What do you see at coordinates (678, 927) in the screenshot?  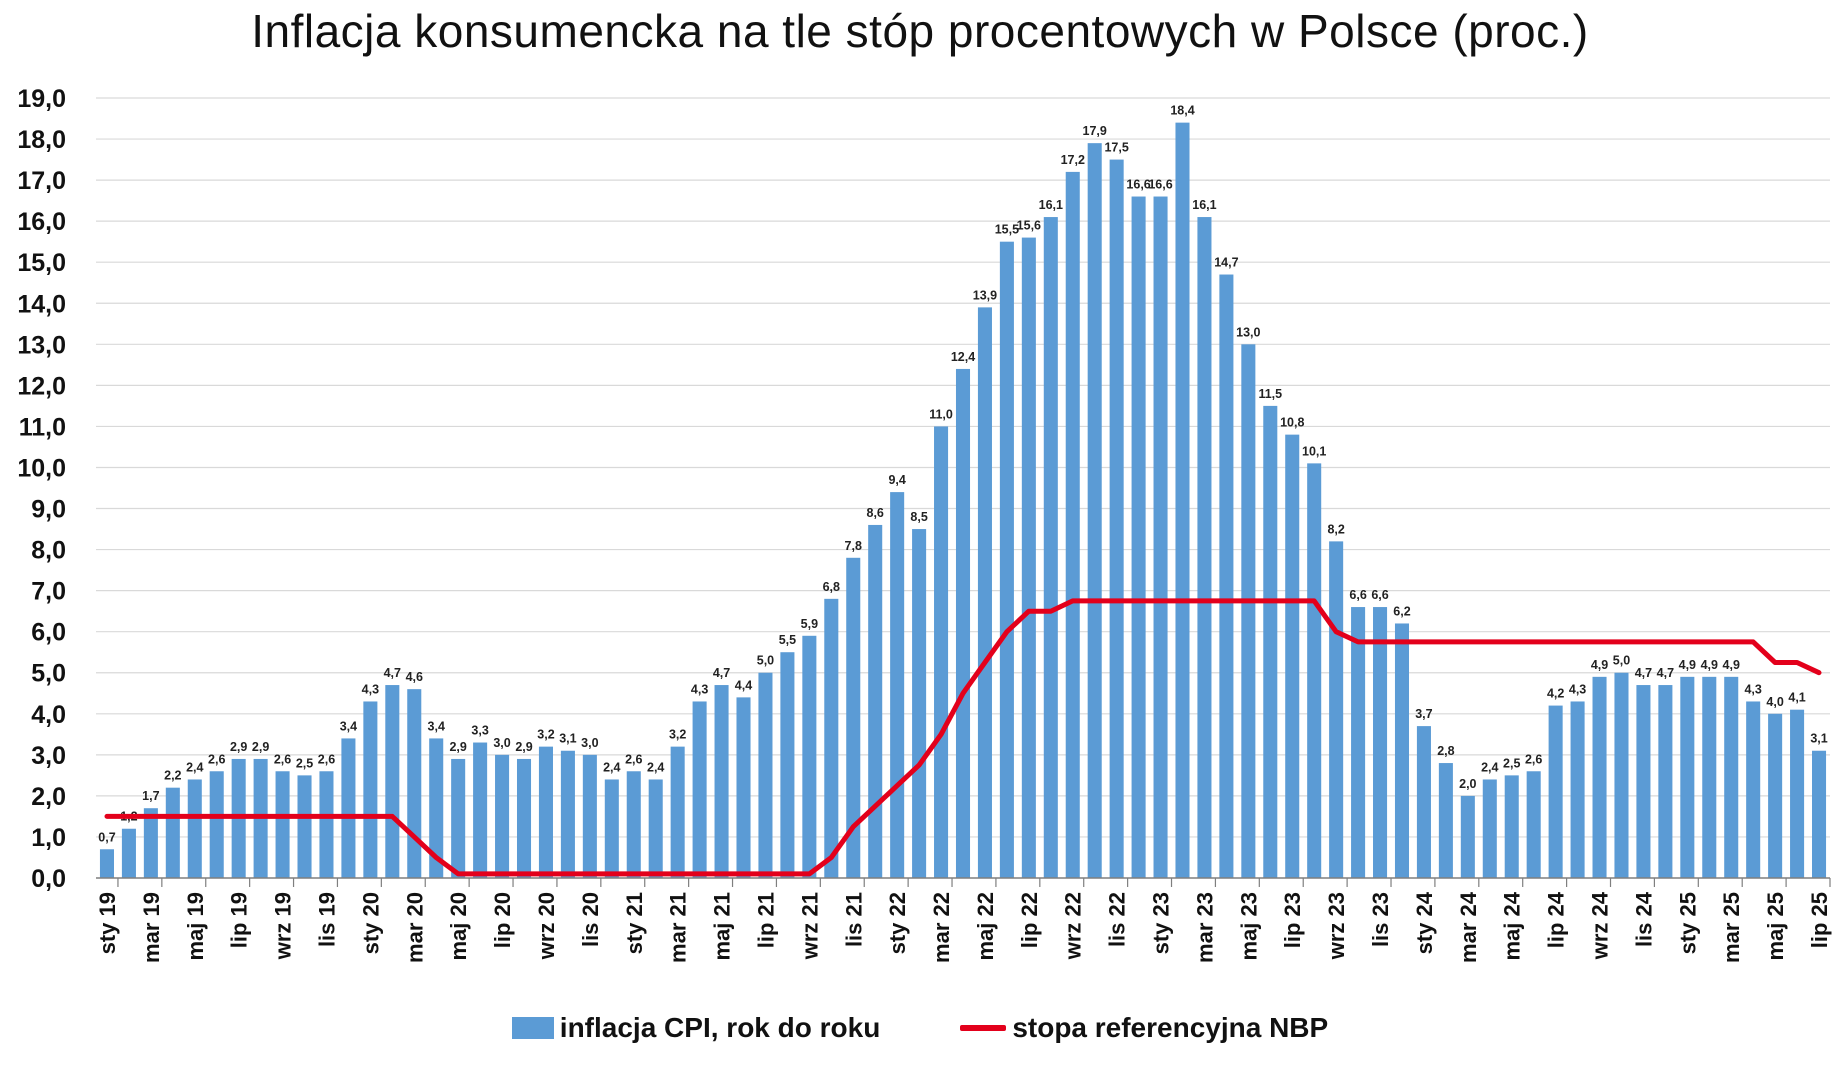 I see `x-tick-label: mar 21` at bounding box center [678, 927].